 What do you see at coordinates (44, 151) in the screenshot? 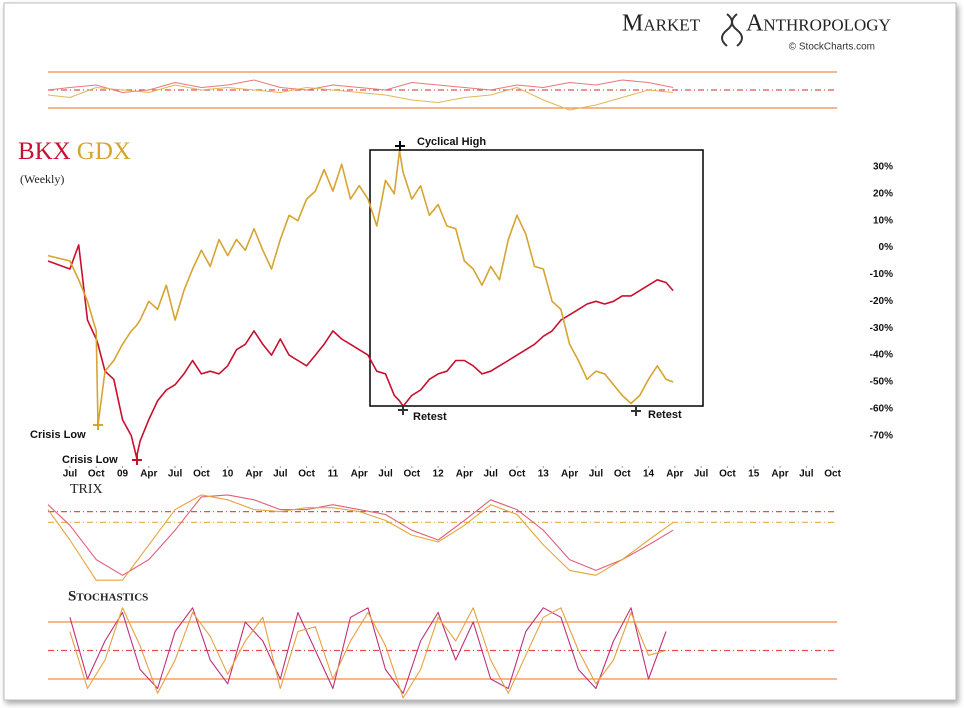
I see `legend-entry: BKX` at bounding box center [44, 151].